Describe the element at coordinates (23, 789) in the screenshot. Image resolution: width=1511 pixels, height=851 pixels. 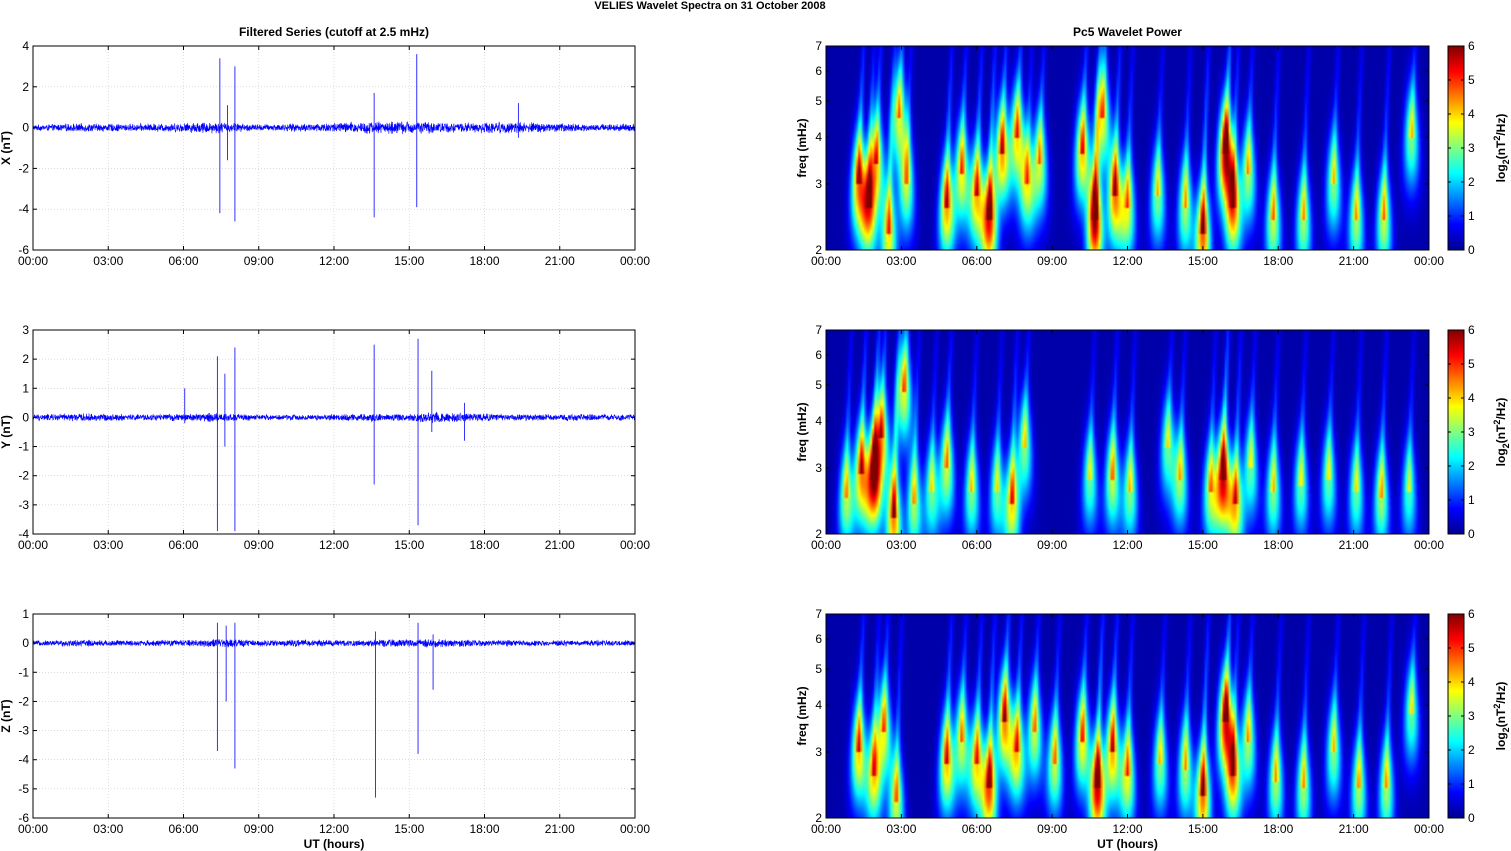
I see `y-tick-label: -5` at that location.